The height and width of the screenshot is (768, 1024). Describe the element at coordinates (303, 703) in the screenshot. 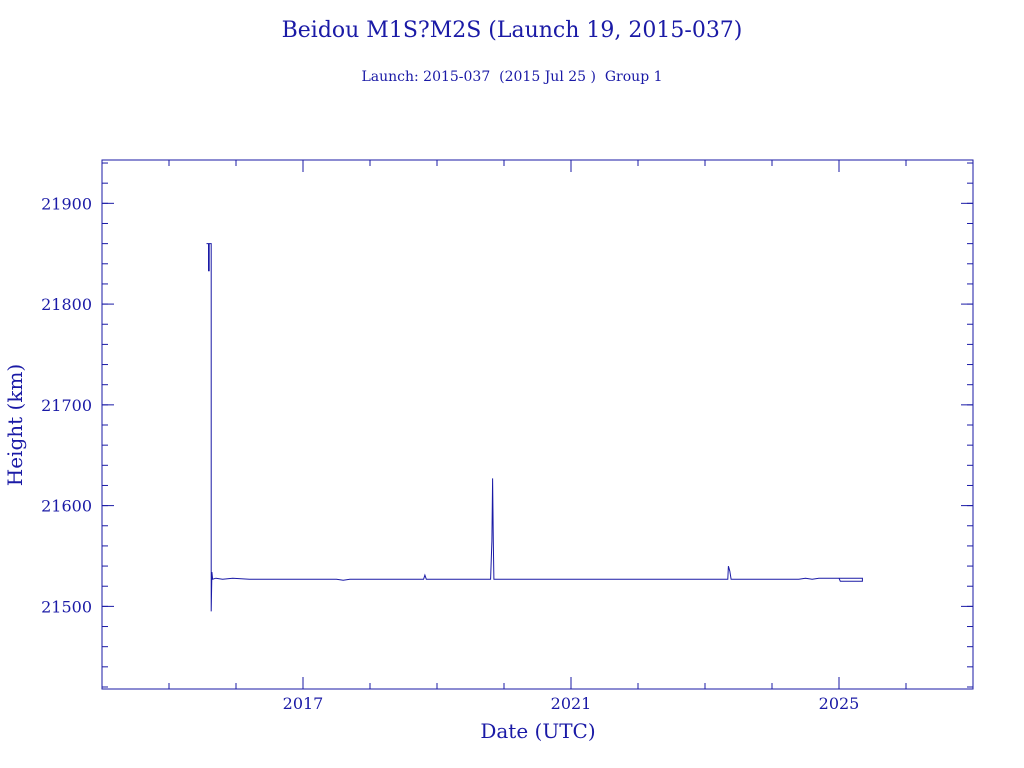

I see `x-tick-label: 2017` at that location.